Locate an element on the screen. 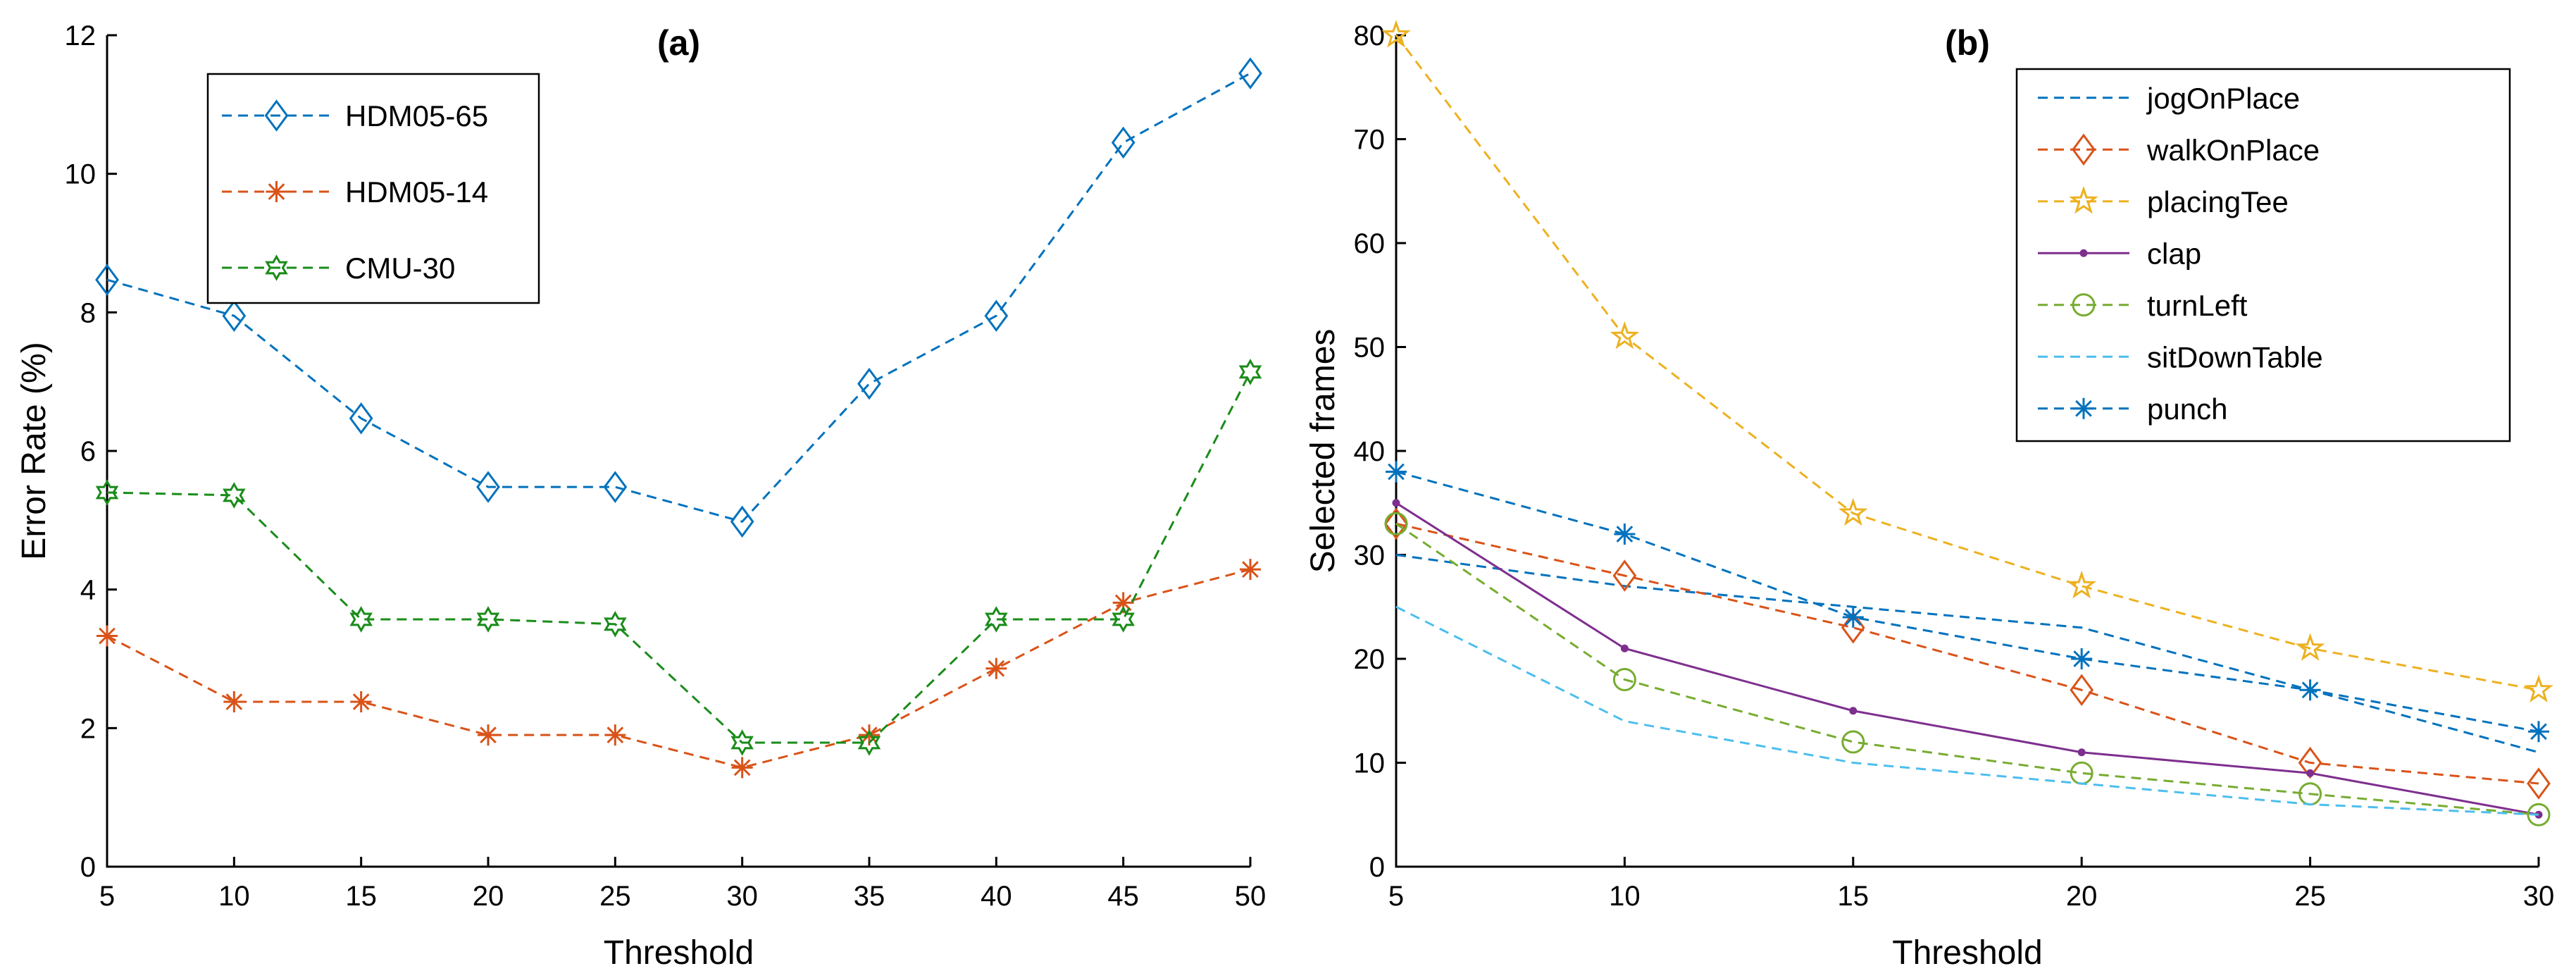 The width and height of the screenshot is (2576, 978). legend-label: HDM05-14 is located at coordinates (416, 192).